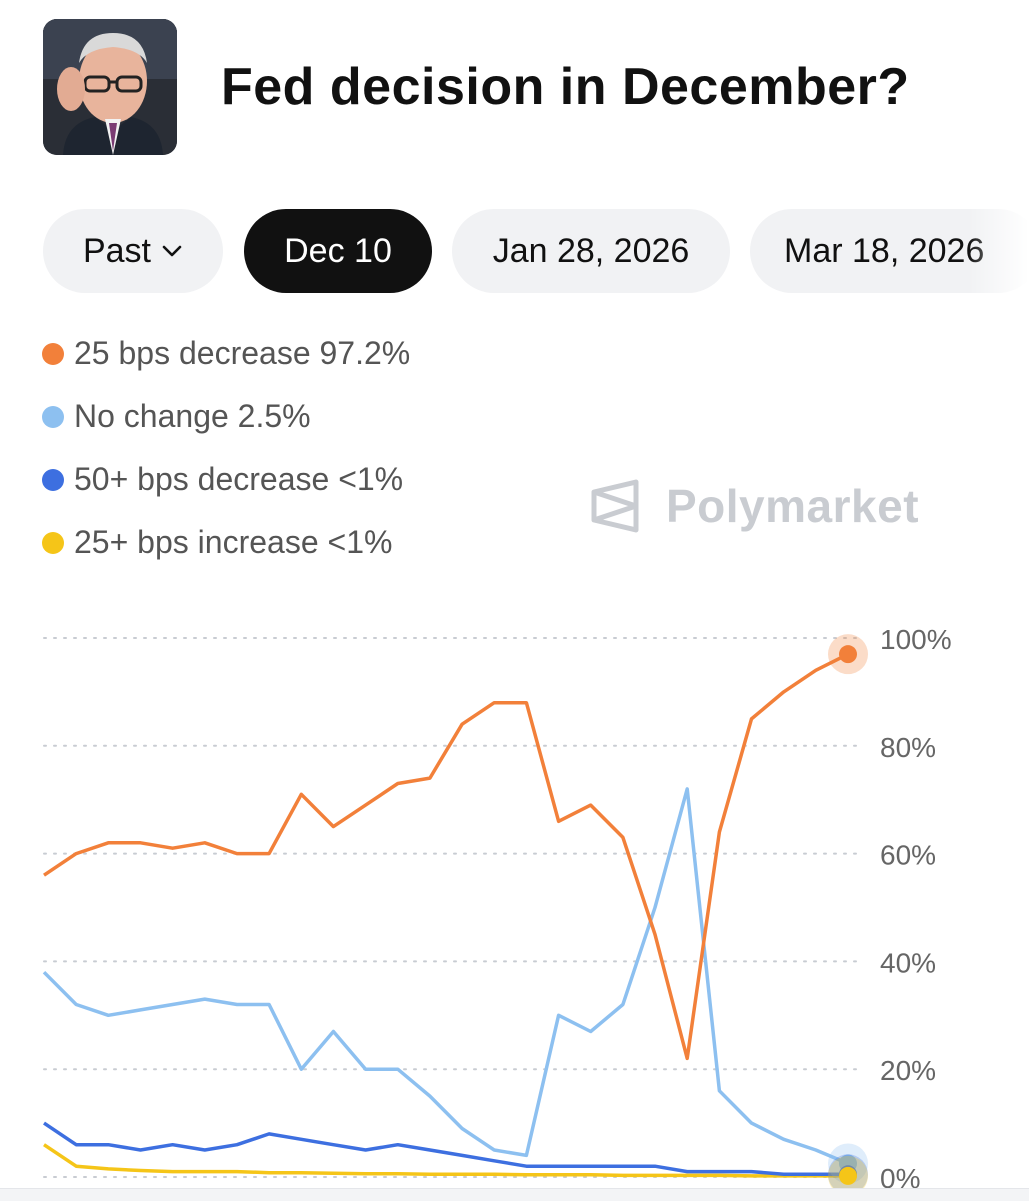  Describe the element at coordinates (848, 911) in the screenshot. I see `chart-endpoints` at that location.